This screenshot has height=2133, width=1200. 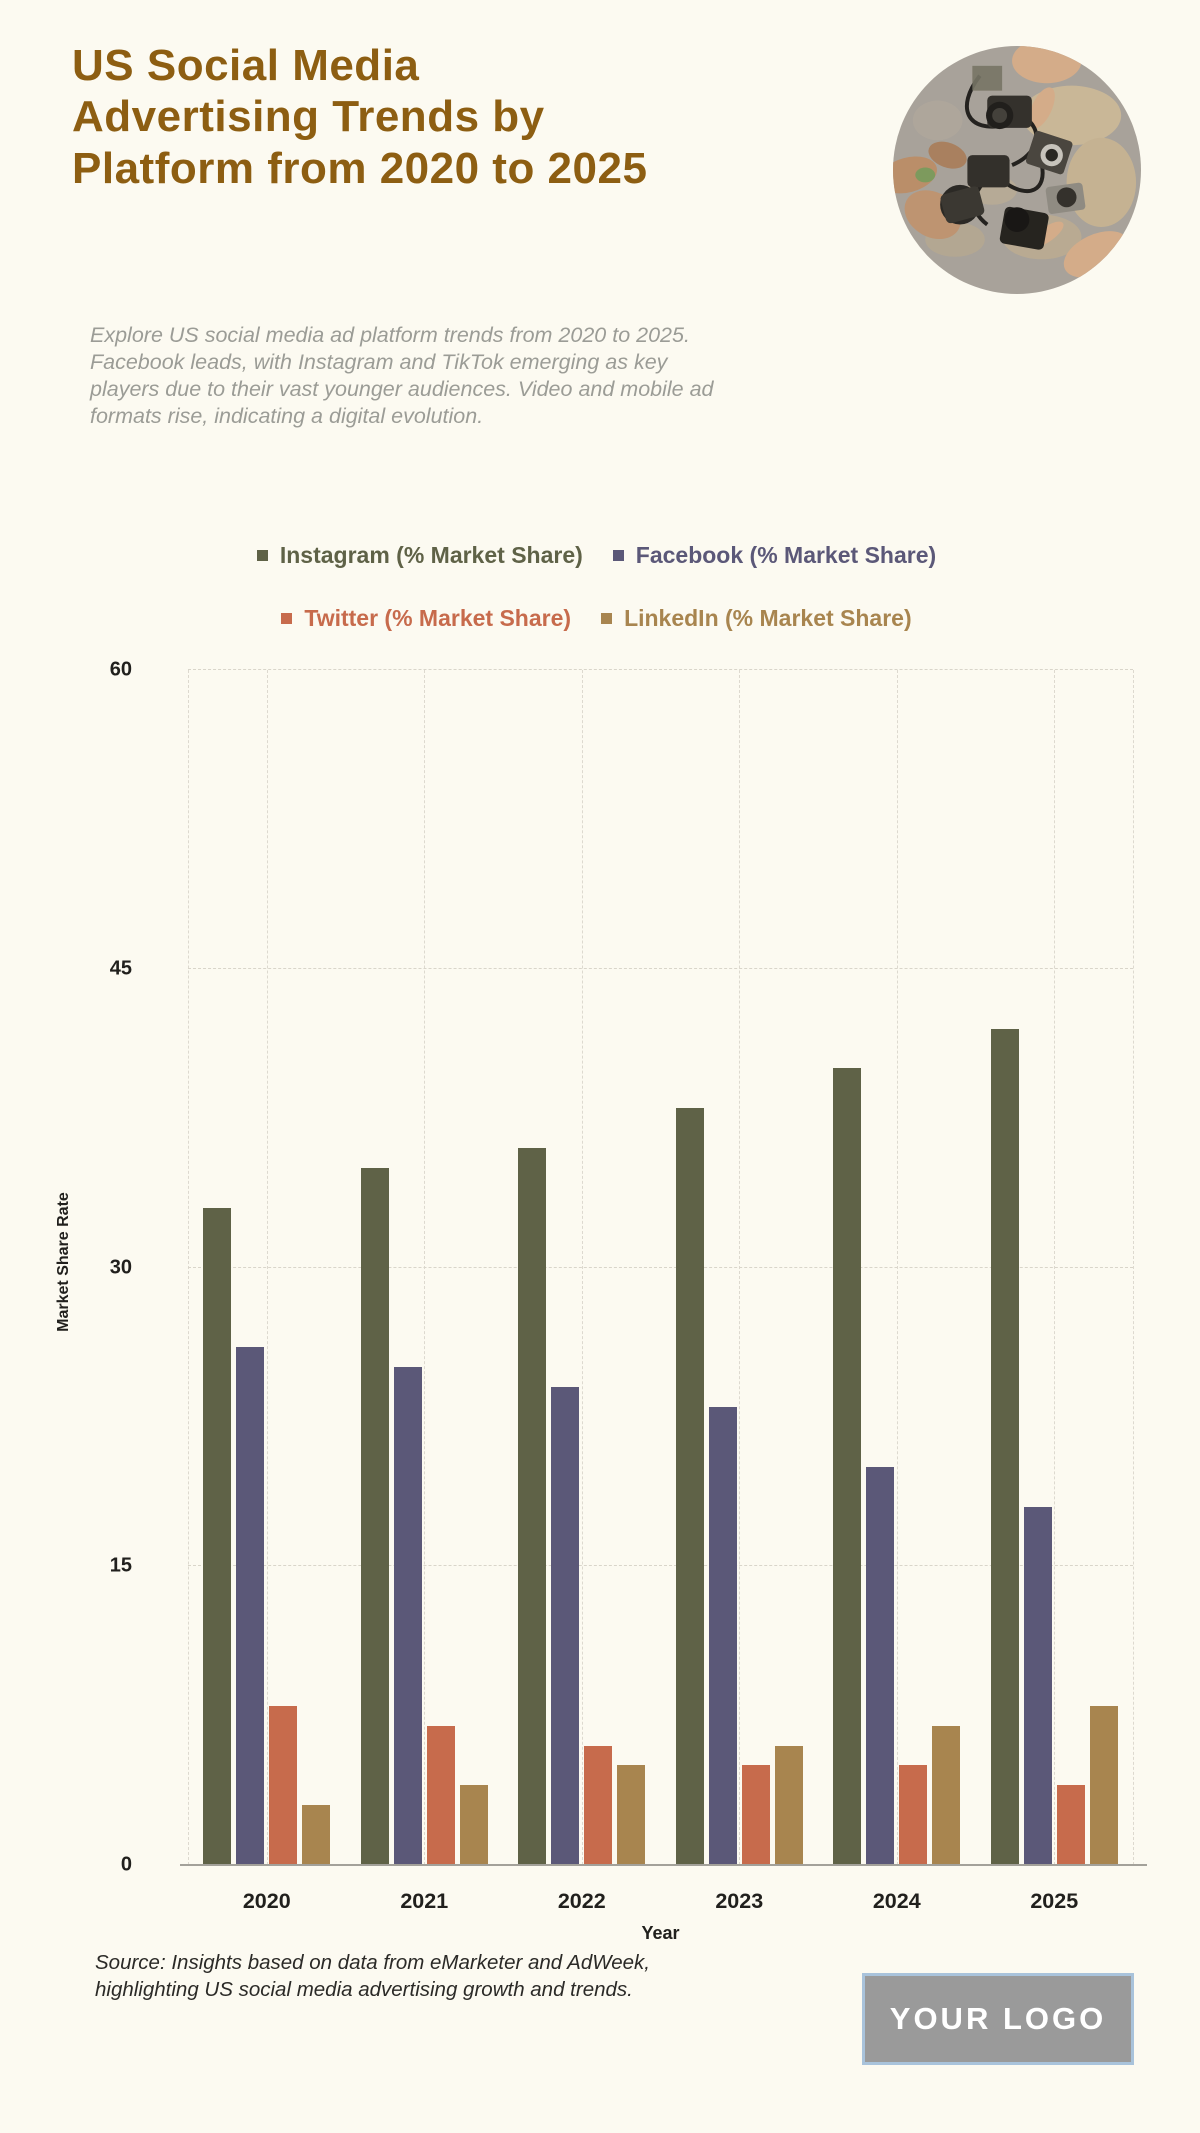 I want to click on bar-facebook-2020, so click(x=250, y=1606).